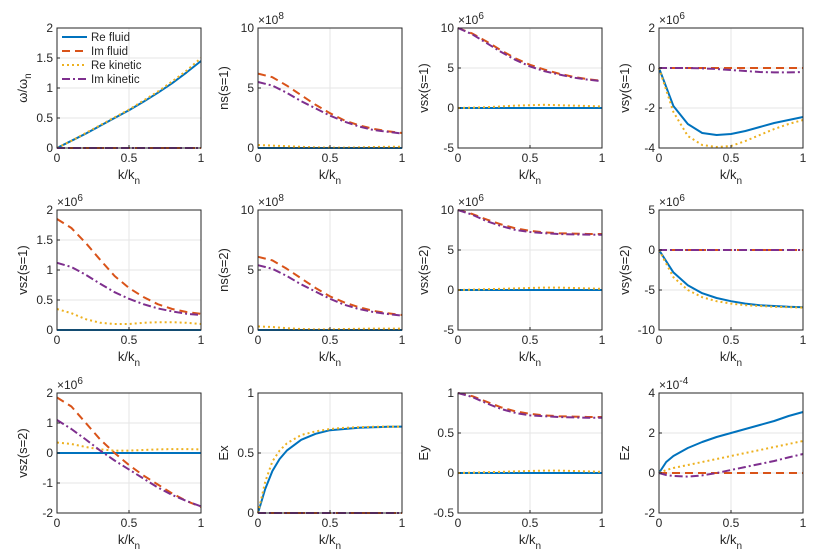  I want to click on y-axis-label: vsy(s=2), so click(624, 269).